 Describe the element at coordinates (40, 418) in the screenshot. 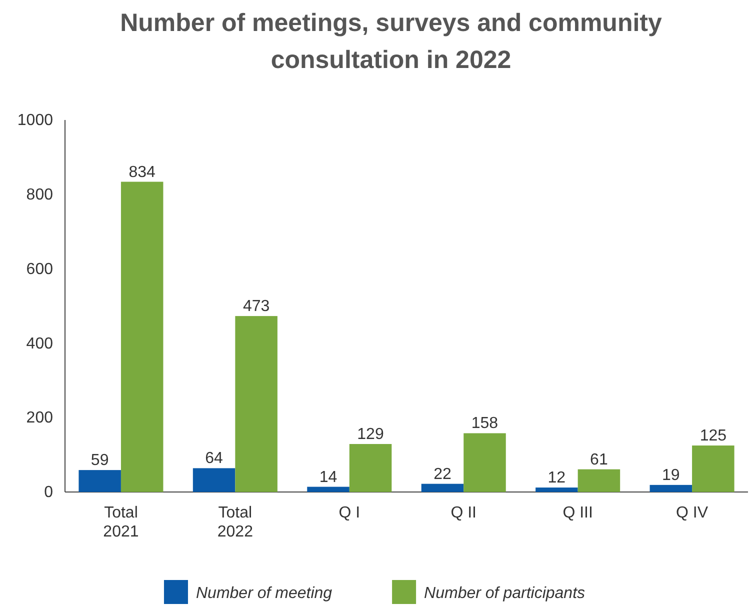

I see `y-tick-label: 200` at that location.